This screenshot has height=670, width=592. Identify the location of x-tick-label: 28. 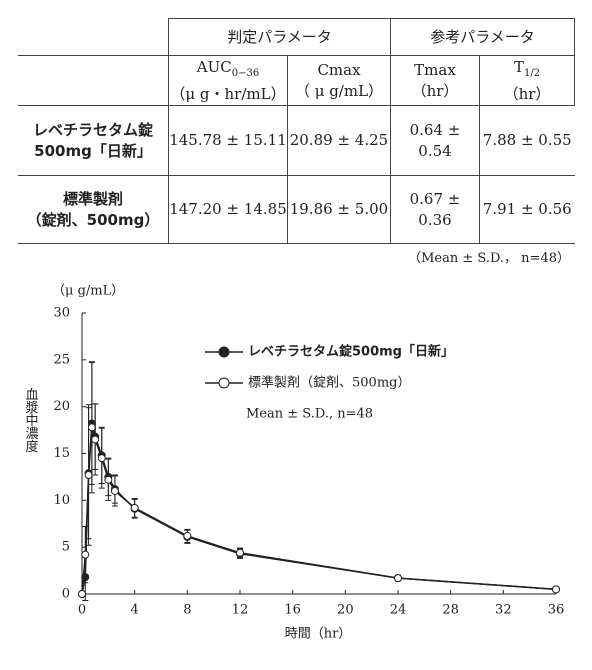
(450, 610).